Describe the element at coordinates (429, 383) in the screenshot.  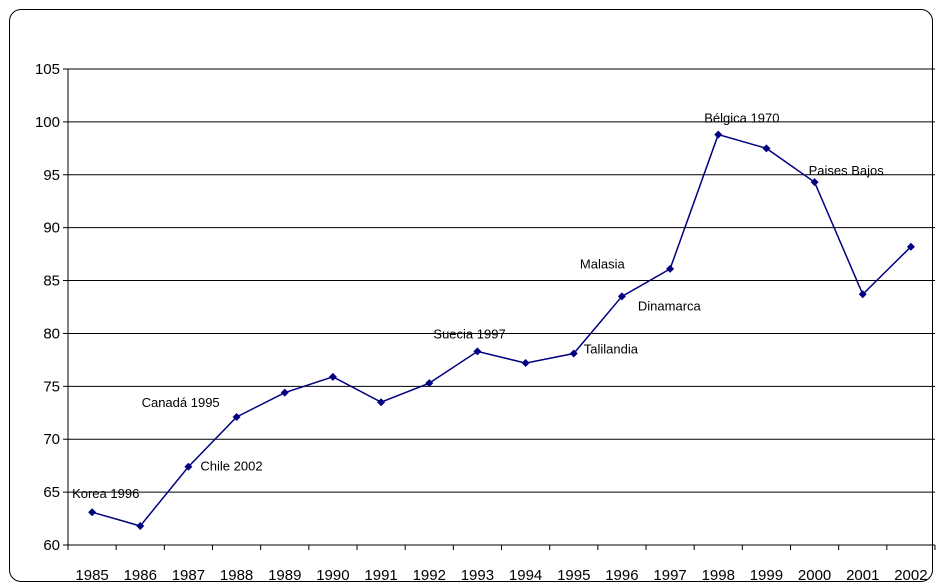
I see `data-point-1992` at that location.